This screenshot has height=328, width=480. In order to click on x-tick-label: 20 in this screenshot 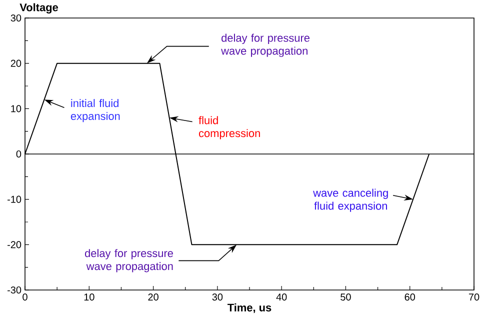, I will do `click(153, 297)`.